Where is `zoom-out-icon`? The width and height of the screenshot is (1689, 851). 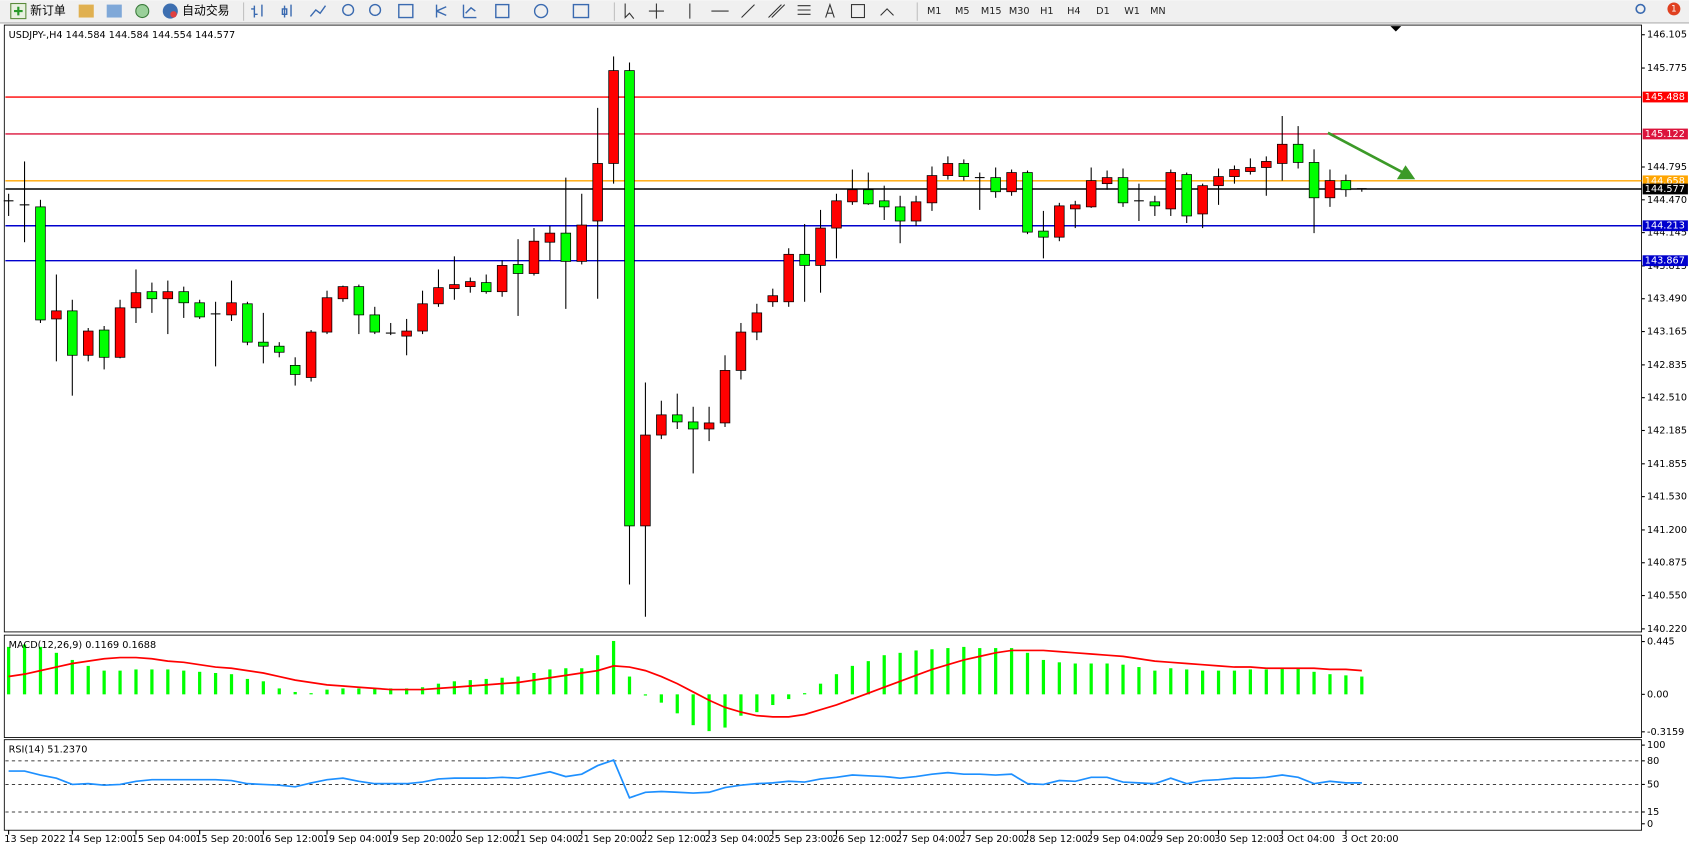
zoom-out-icon is located at coordinates (375, 10).